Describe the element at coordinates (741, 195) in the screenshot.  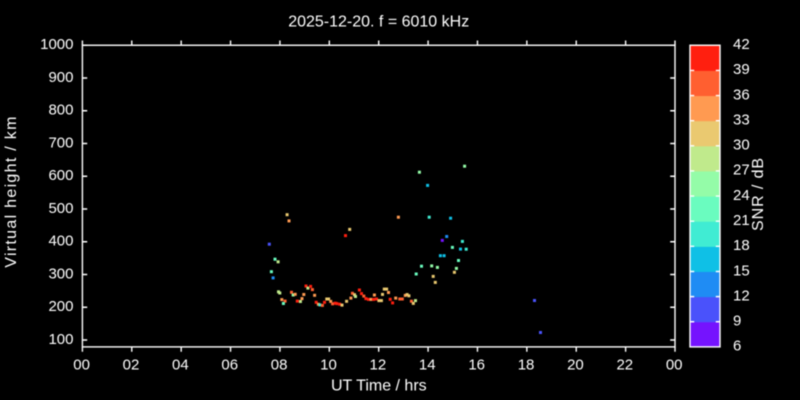
I see `svg-text: 24` at that location.